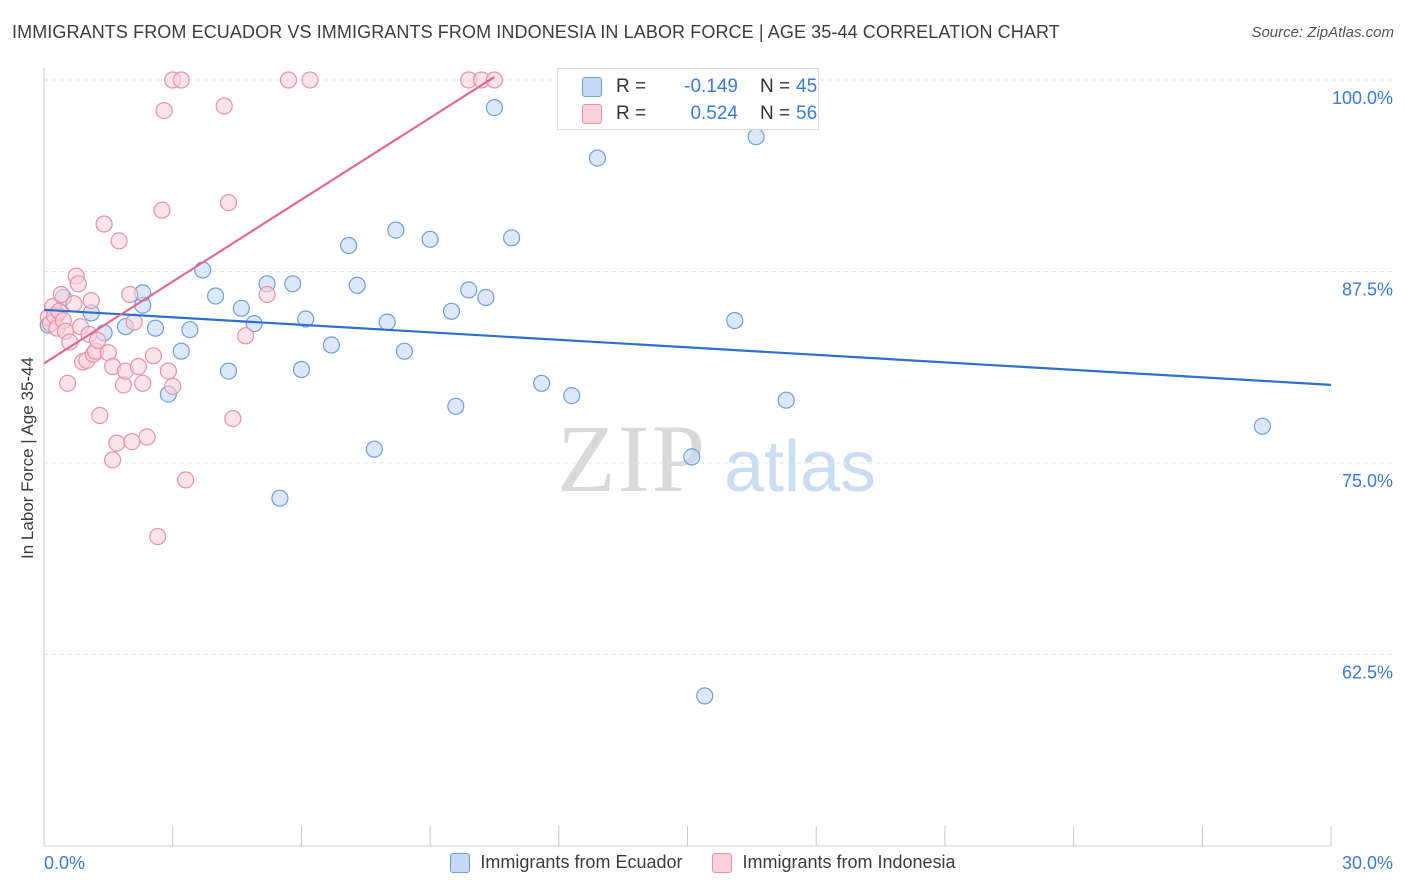  What do you see at coordinates (592, 87) in the screenshot?
I see `stats-swatch-ecuador` at bounding box center [592, 87].